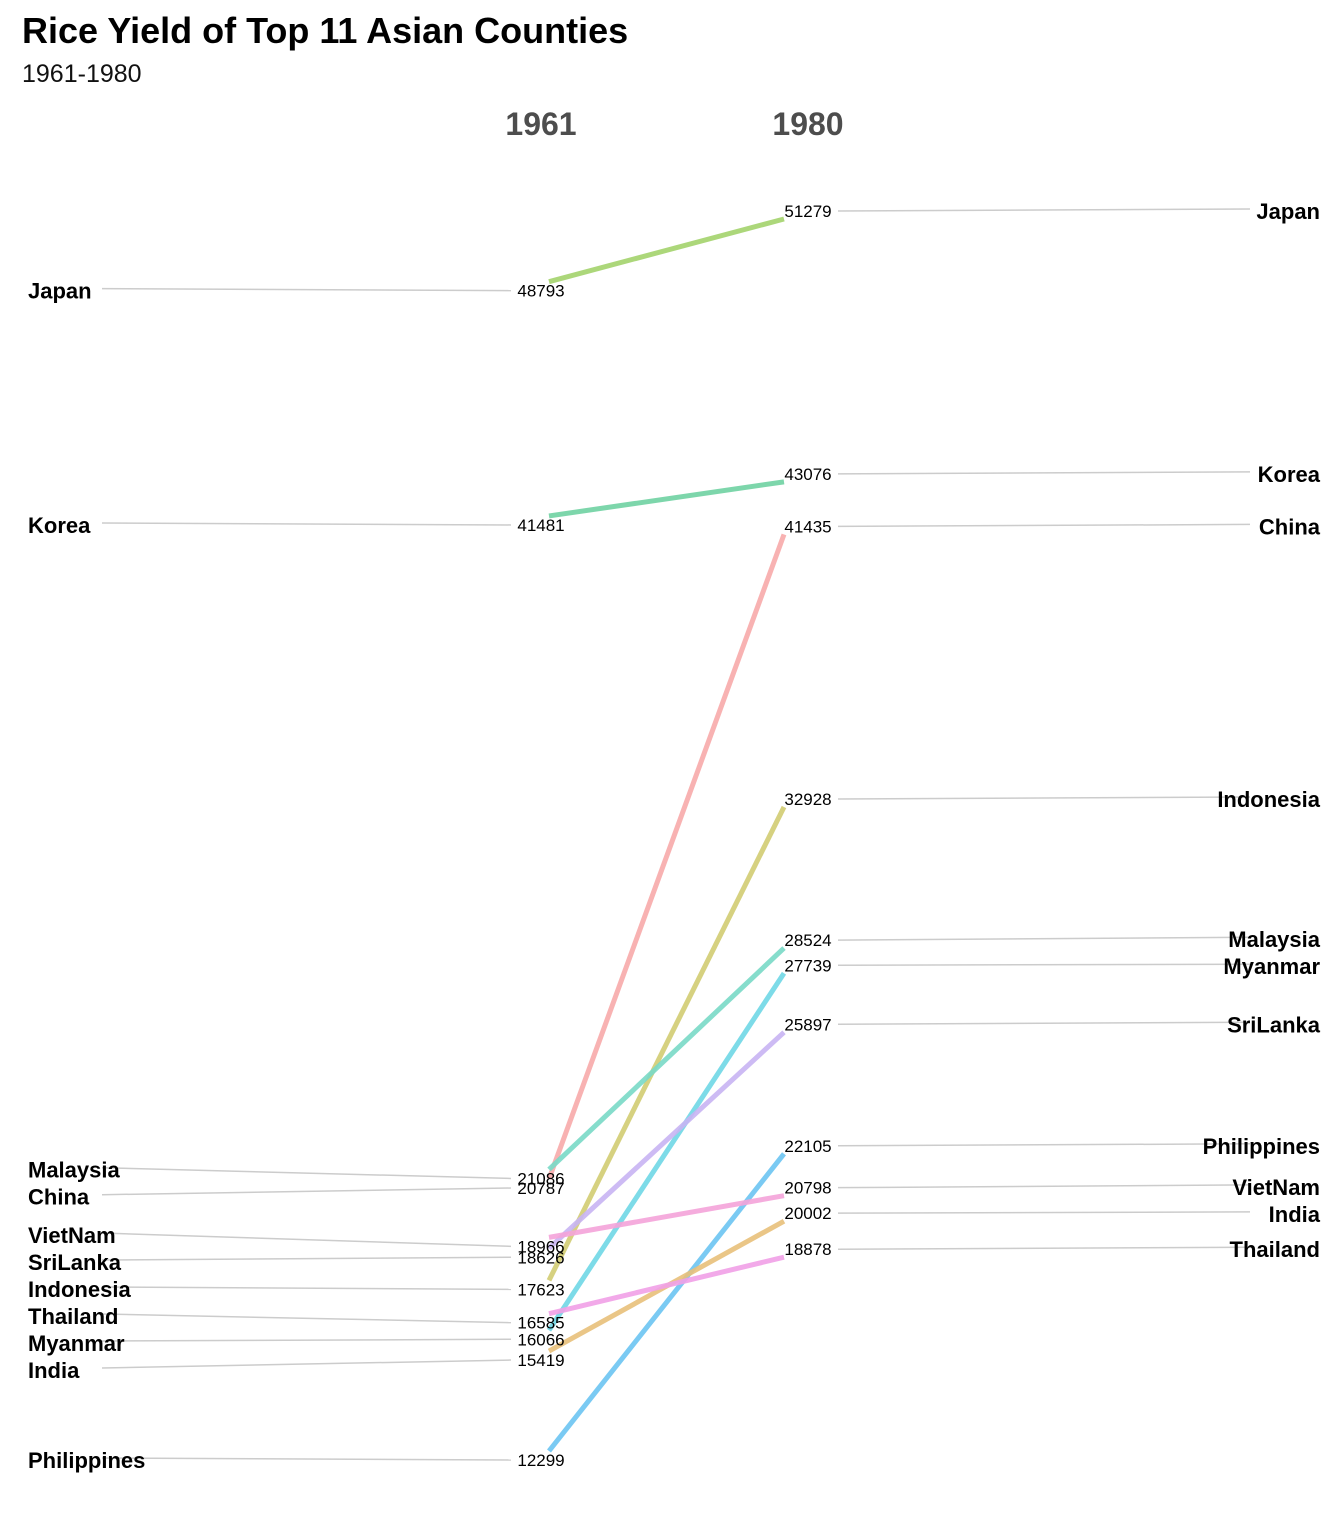 This screenshot has height=1536, width=1344. I want to click on value-label-1961-srilanka: 18626, so click(540, 1257).